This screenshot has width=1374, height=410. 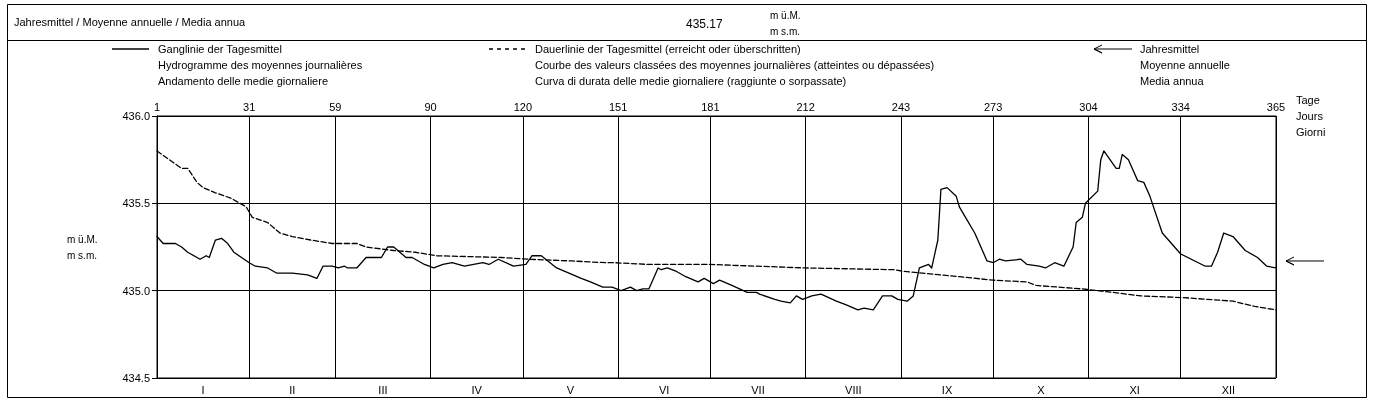 I want to click on y-tick-label: 435.0, so click(x=136, y=290).